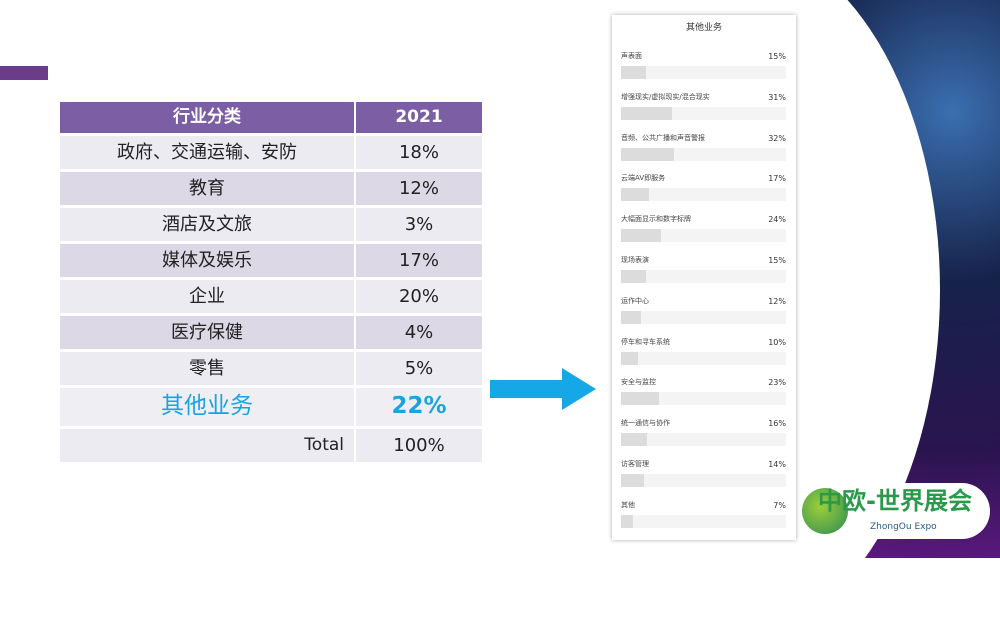 The width and height of the screenshot is (1000, 640). I want to click on category-cell: Total, so click(208, 445).